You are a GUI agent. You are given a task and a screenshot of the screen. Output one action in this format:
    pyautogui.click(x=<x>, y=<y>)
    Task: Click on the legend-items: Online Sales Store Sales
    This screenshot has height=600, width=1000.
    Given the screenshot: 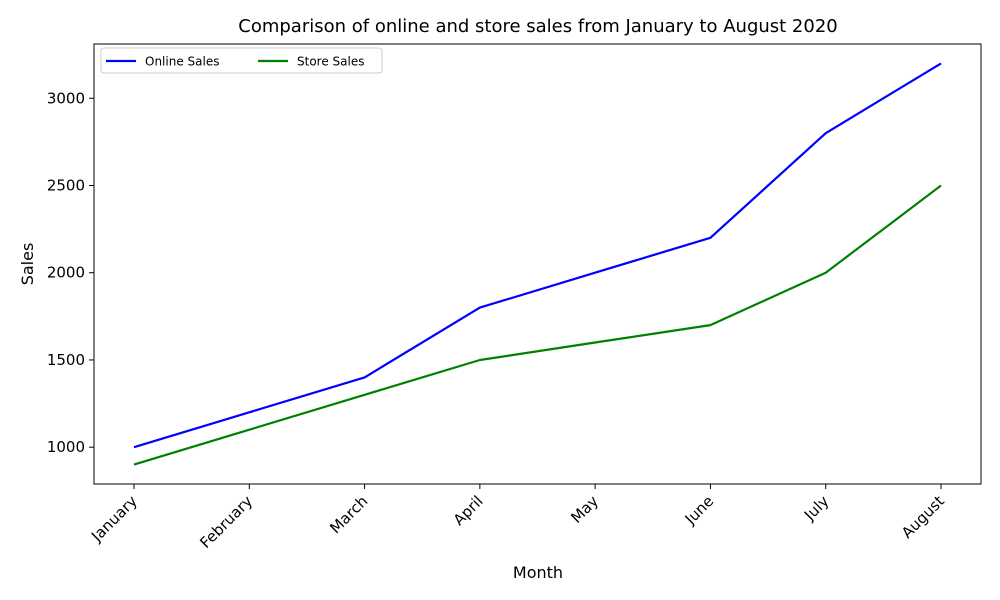 What is the action you would take?
    pyautogui.click(x=235, y=62)
    